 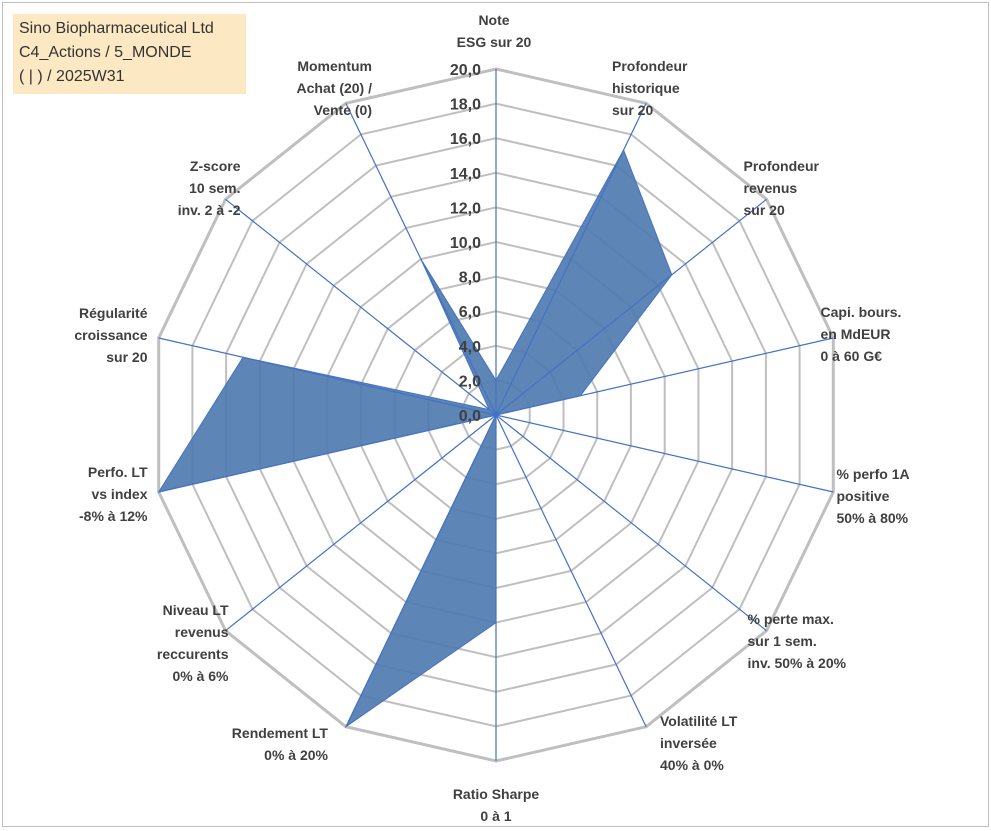 I want to click on tick-layer: 0,0 2,0 4,0 6,0 8,0 10,0 12,0 14,0 16,0 18,0 20,0, so click(x=465, y=243).